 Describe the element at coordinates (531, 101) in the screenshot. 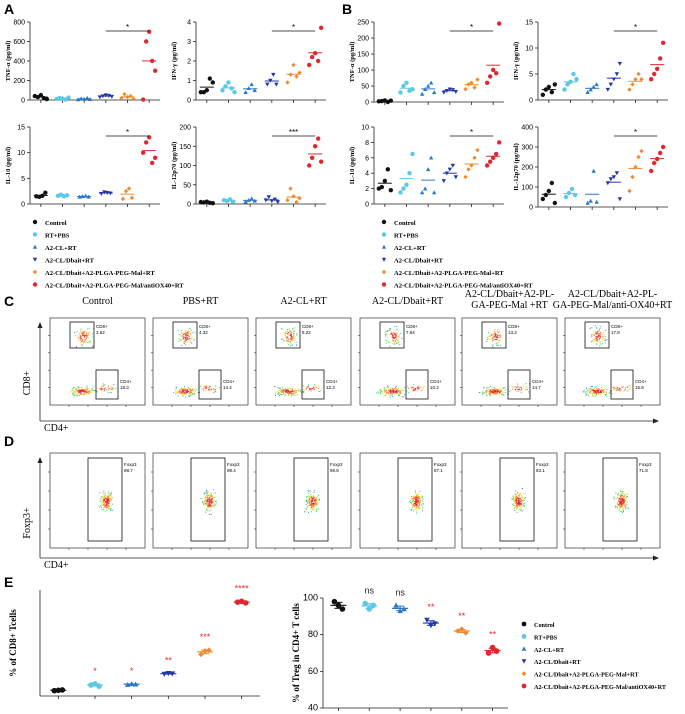

I see `y-tick-label: 0` at that location.